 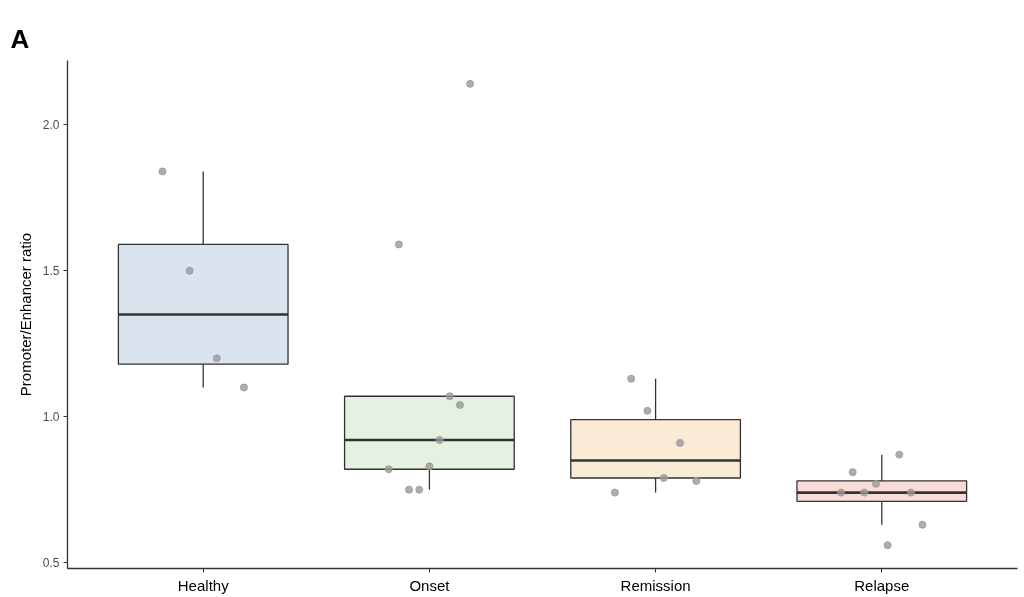 What do you see at coordinates (25, 314) in the screenshot?
I see `y-axis-title: Promoter/Enhancer ratio` at bounding box center [25, 314].